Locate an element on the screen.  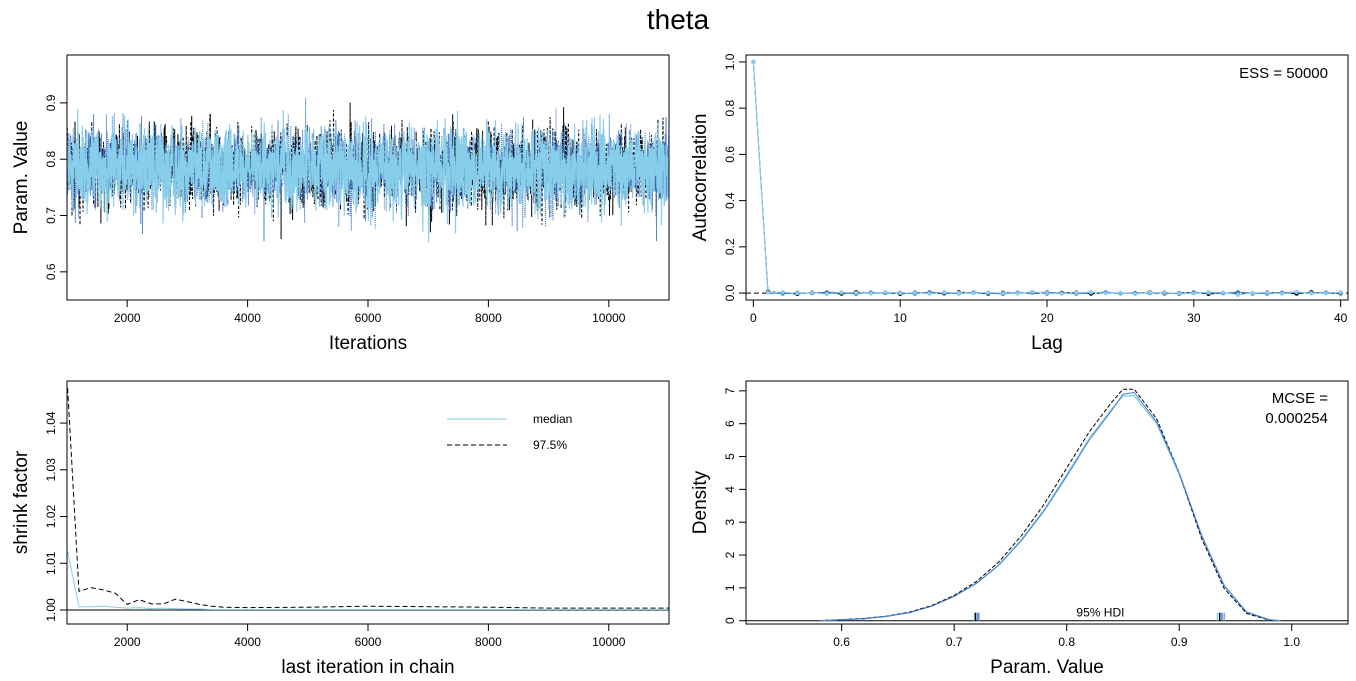
x-tick-label: 40 is located at coordinates (1341, 318).